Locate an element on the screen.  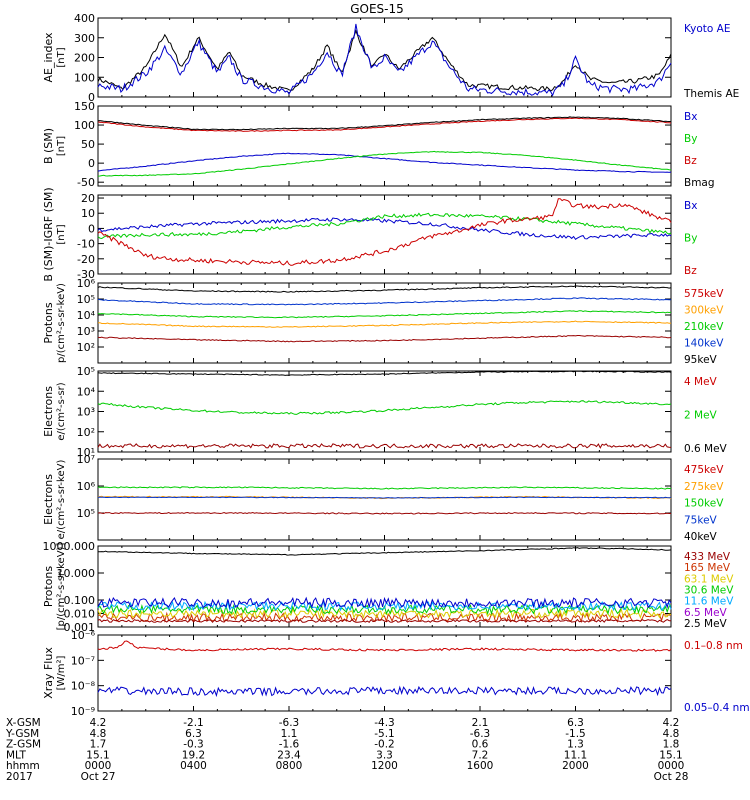
x-tick-label: -1.6 is located at coordinates (289, 745).